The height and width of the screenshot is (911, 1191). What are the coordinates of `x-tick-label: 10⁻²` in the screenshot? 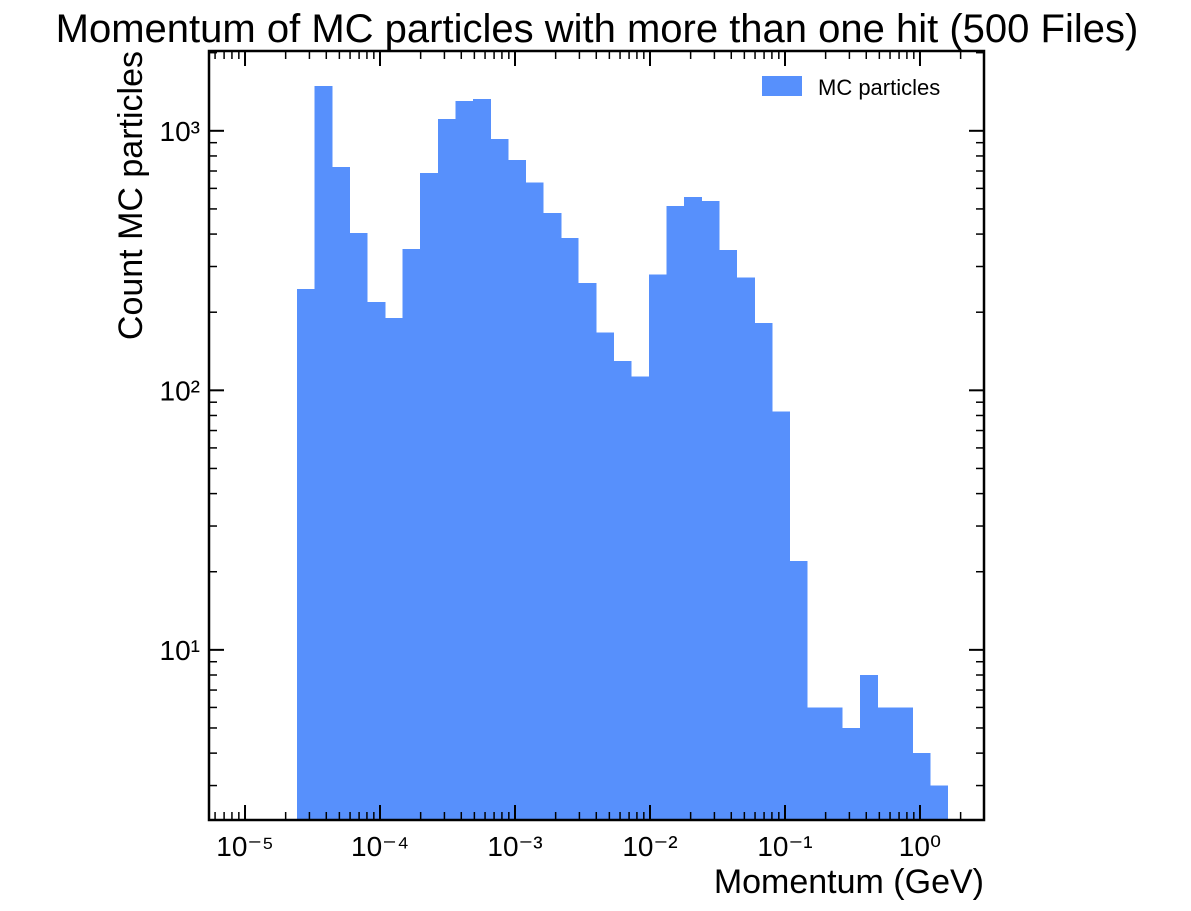 It's located at (649, 846).